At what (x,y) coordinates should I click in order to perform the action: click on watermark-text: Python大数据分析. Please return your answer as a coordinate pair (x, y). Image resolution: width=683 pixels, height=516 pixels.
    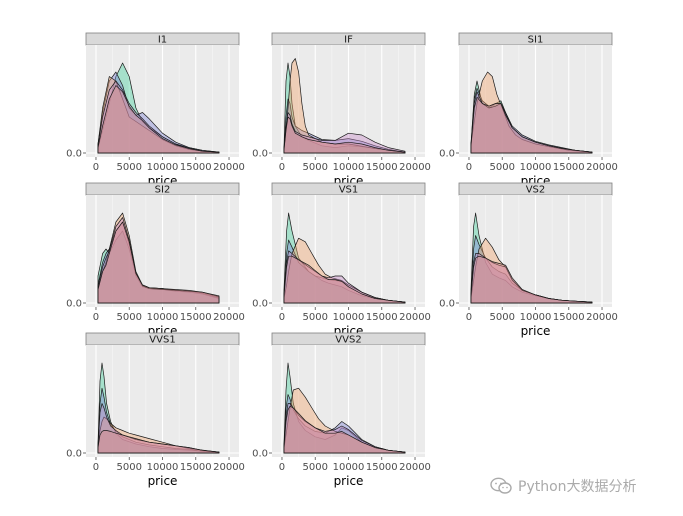
    Looking at the image, I should click on (577, 487).